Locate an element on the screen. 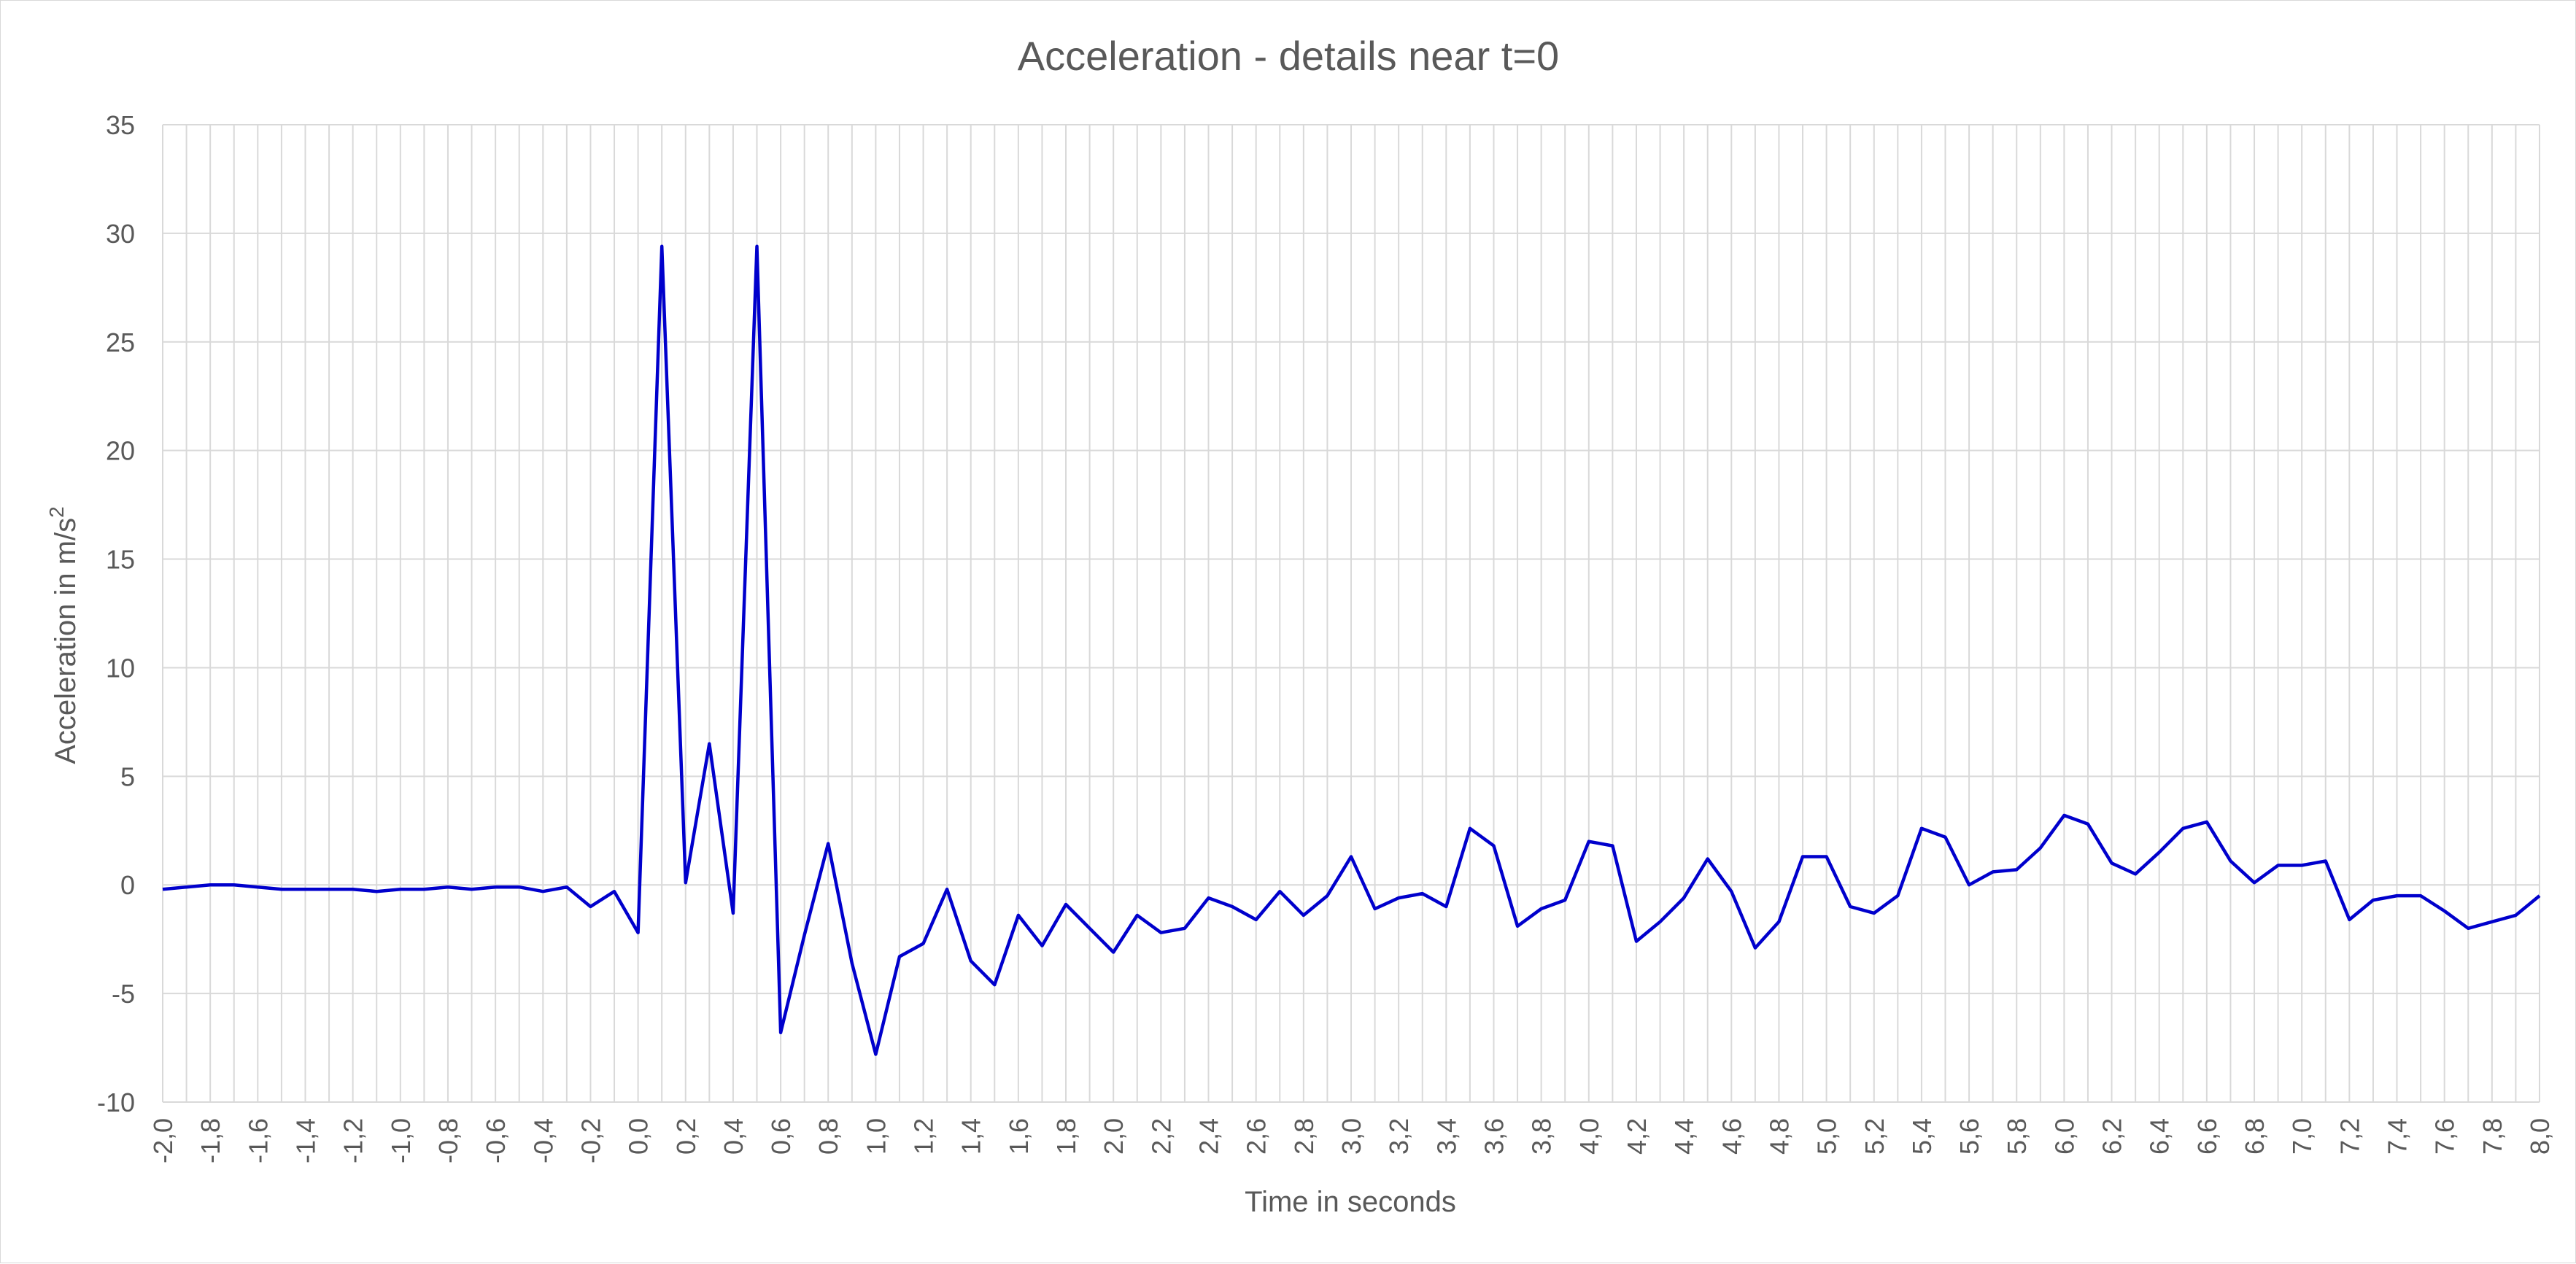 The width and height of the screenshot is (2576, 1264). x-tick-label: -1,4 is located at coordinates (305, 1140).